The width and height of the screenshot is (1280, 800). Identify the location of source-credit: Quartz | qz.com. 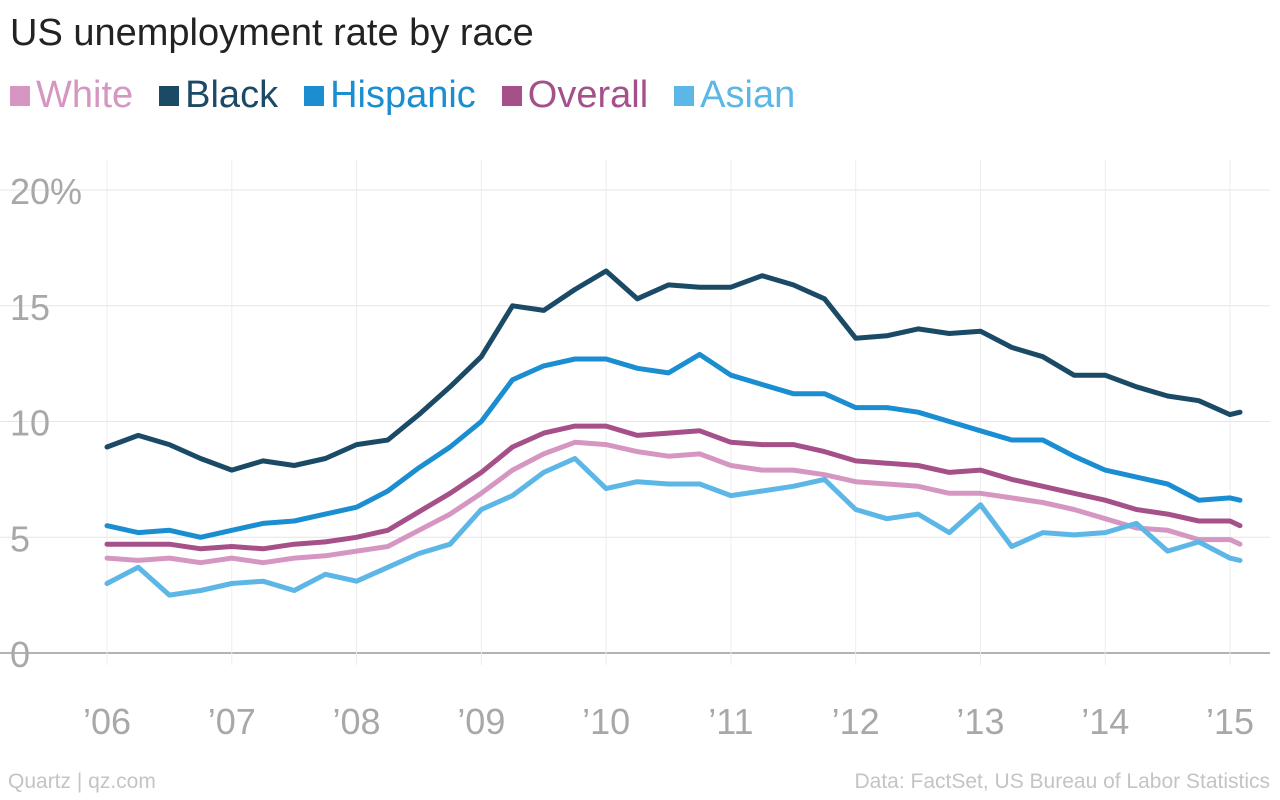
(82, 781).